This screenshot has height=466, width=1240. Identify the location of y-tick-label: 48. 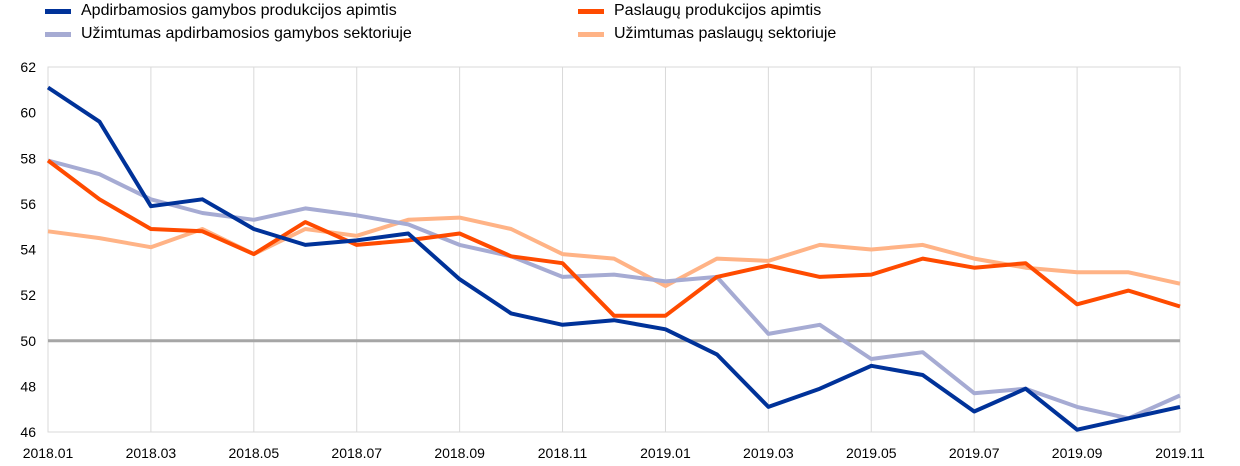
(28, 386).